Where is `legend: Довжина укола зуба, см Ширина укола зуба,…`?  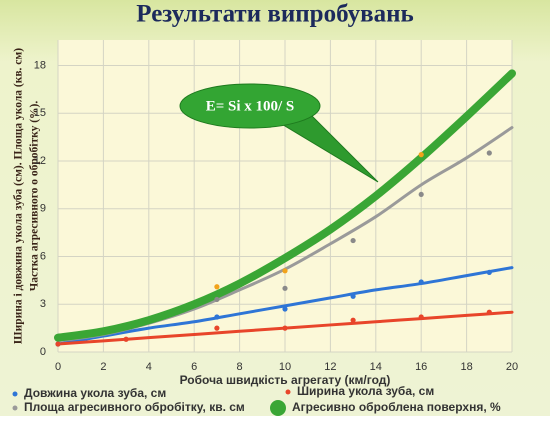 legend: Довжина укола зуба, см Ширина укола зуба,… is located at coordinates (256, 400).